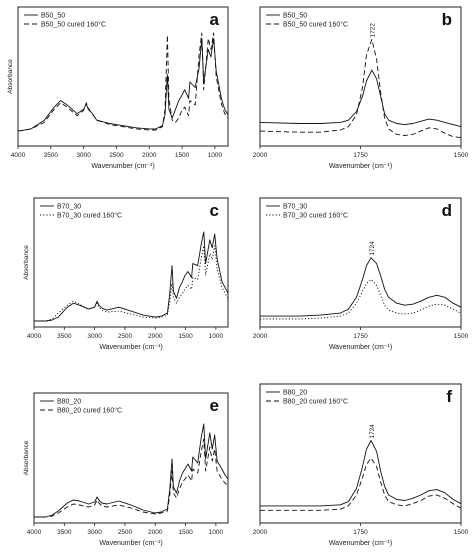  I want to click on panel-letter: a, so click(215, 19).